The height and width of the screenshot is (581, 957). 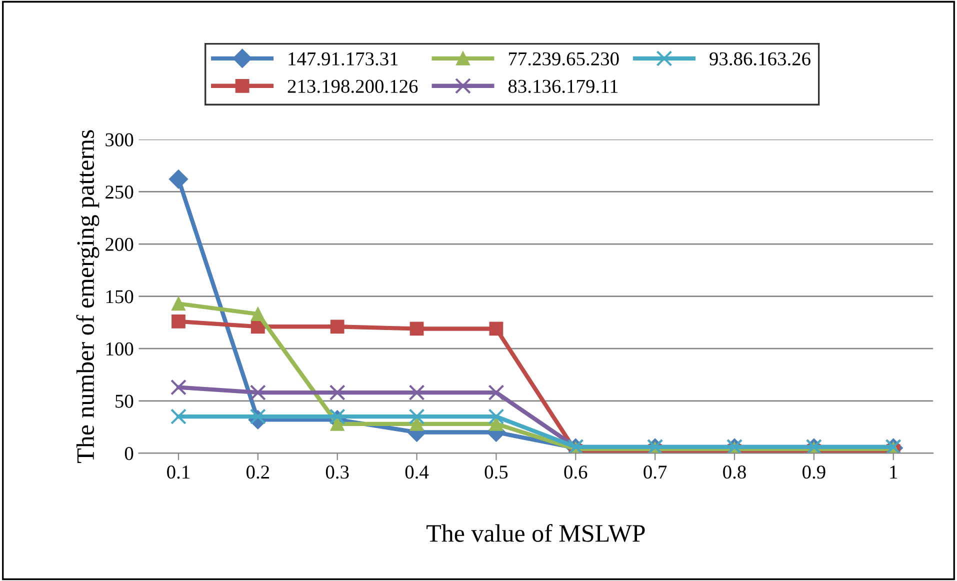 I want to click on x-tick-label: 0.4, so click(x=417, y=472).